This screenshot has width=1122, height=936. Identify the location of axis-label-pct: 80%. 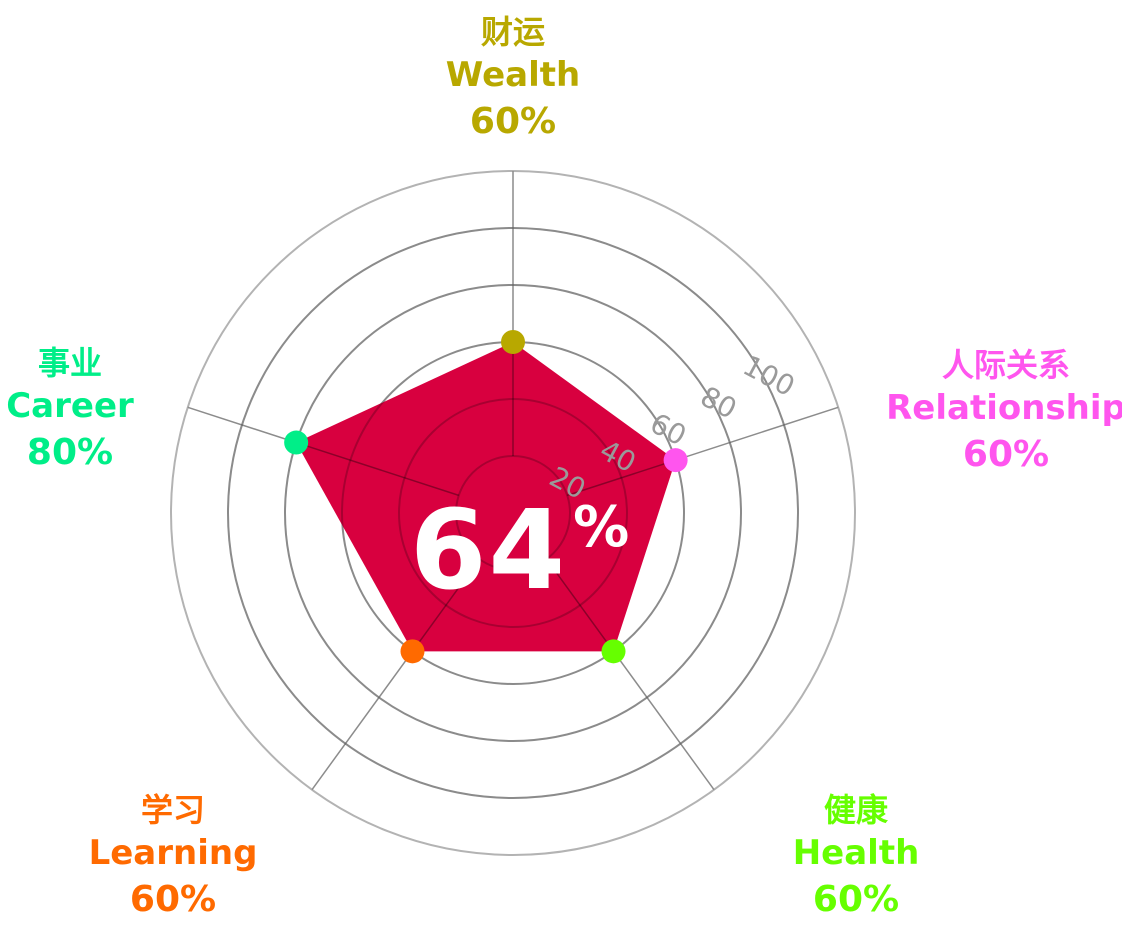
(70, 452).